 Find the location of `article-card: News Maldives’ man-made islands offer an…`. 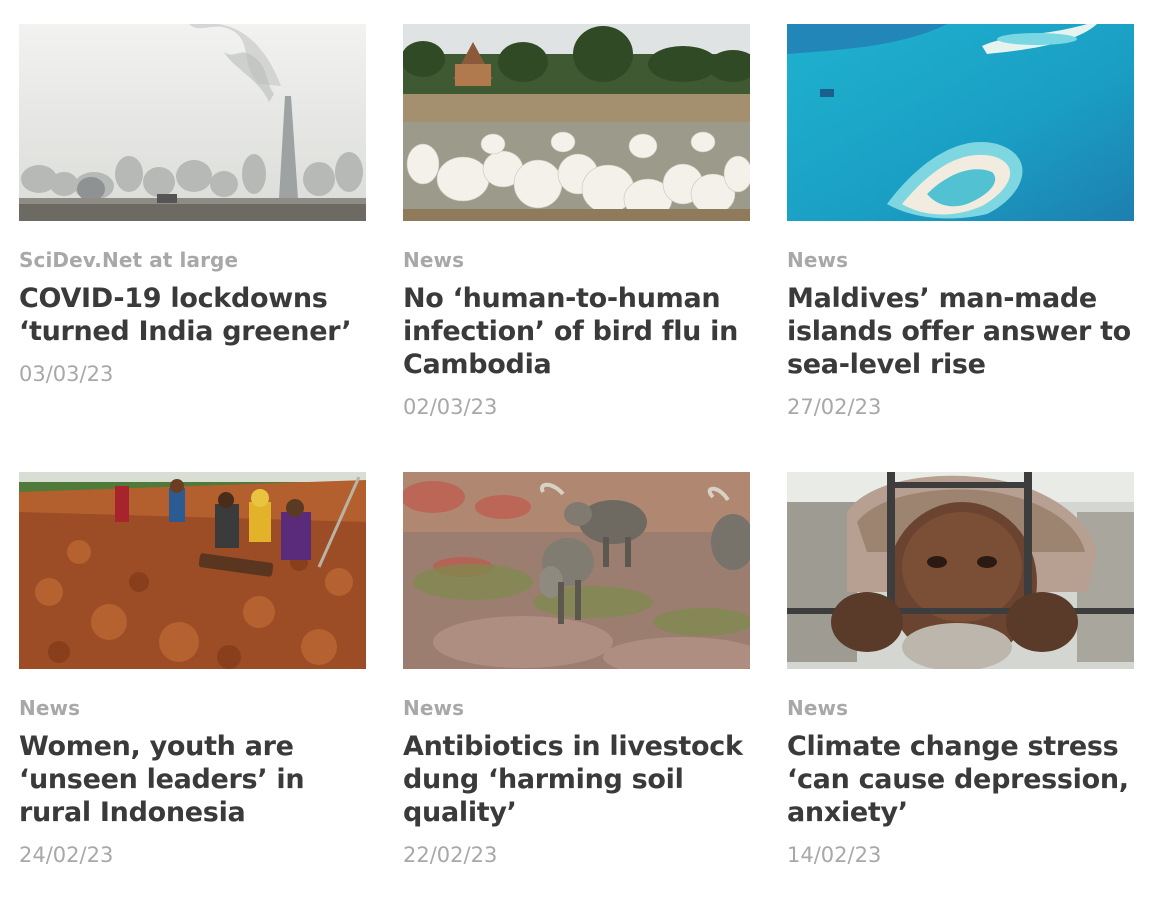

article-card: News Maldives’ man-made islands offer an… is located at coordinates (960, 229).